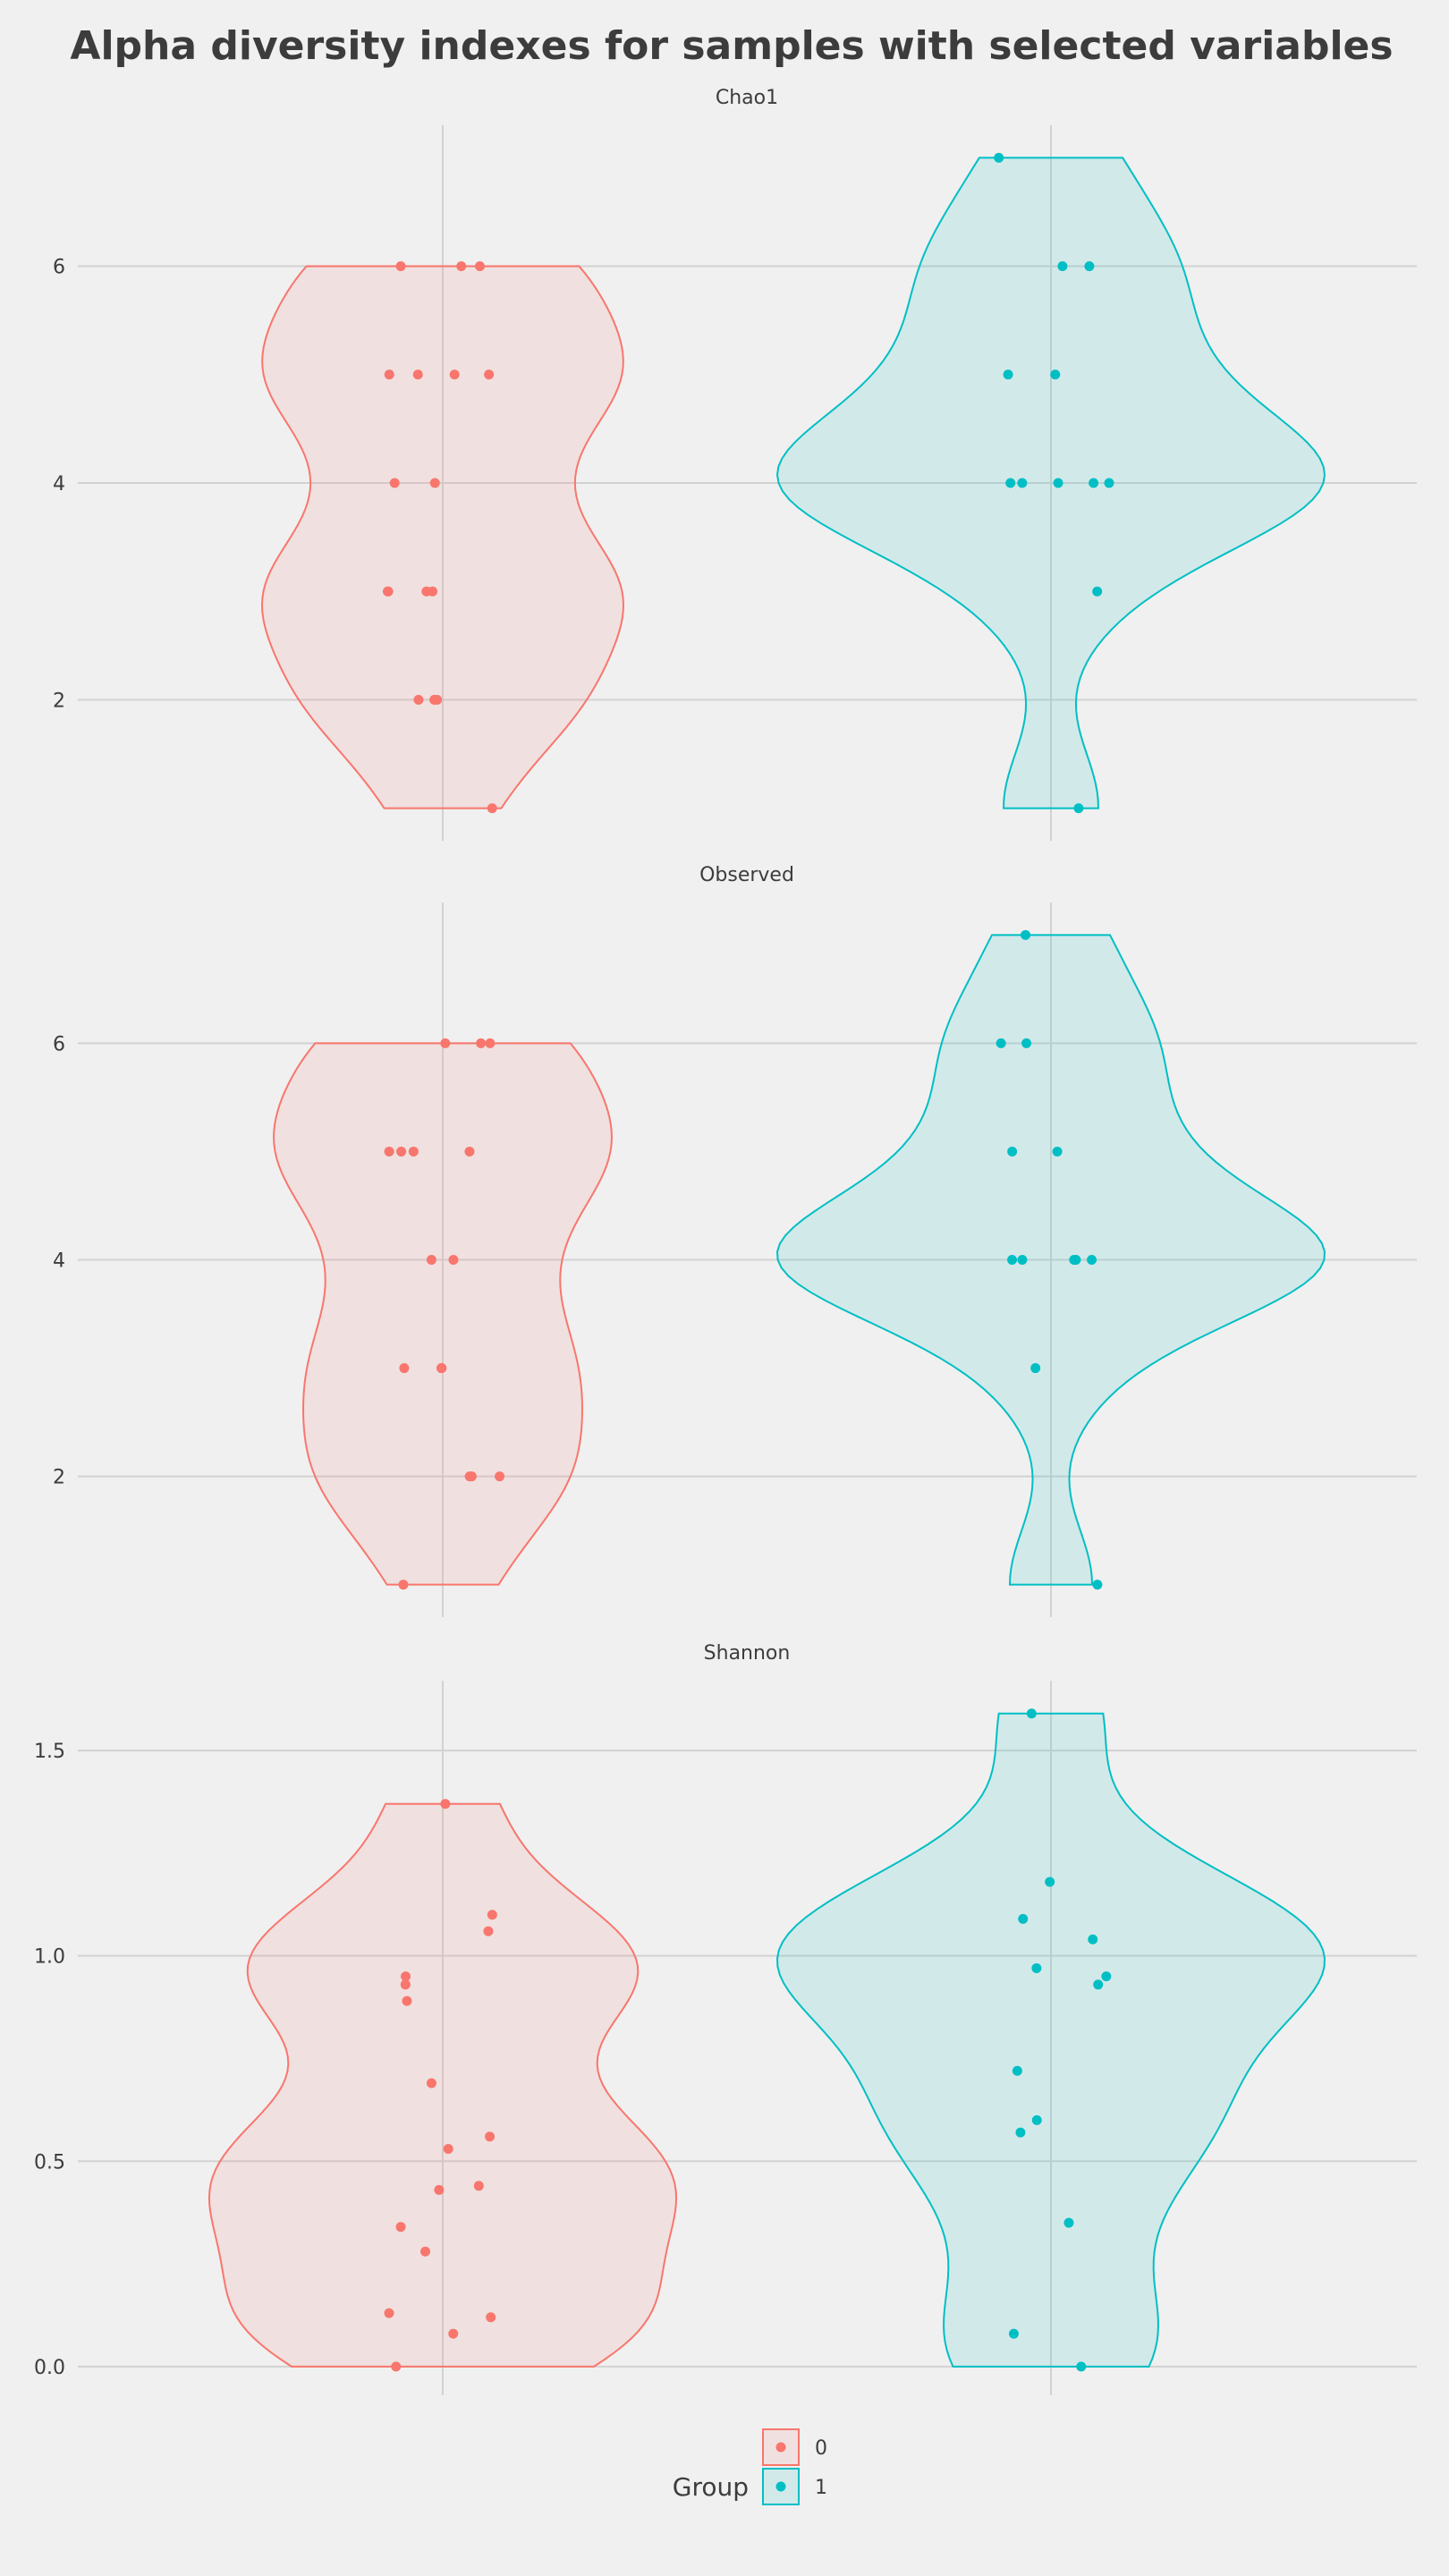 This screenshot has height=2576, width=1449. Describe the element at coordinates (49, 2368) in the screenshot. I see `y-tick-label: 0.0` at that location.